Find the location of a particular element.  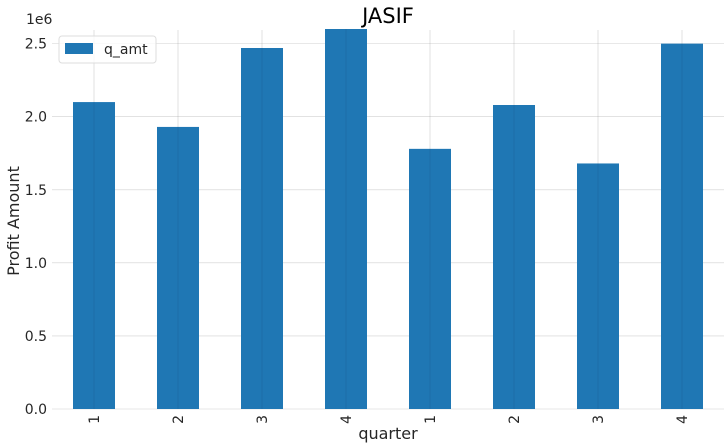

legend: q_amt is located at coordinates (107, 49).